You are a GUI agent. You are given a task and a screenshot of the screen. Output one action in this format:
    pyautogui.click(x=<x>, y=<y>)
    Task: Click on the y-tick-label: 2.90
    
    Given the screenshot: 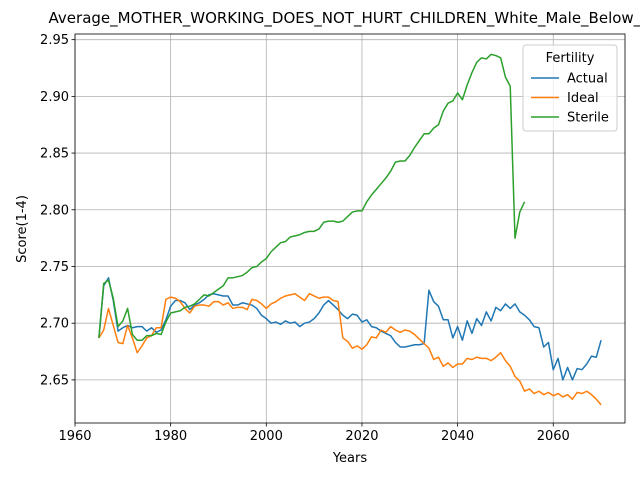 What is the action you would take?
    pyautogui.click(x=54, y=97)
    